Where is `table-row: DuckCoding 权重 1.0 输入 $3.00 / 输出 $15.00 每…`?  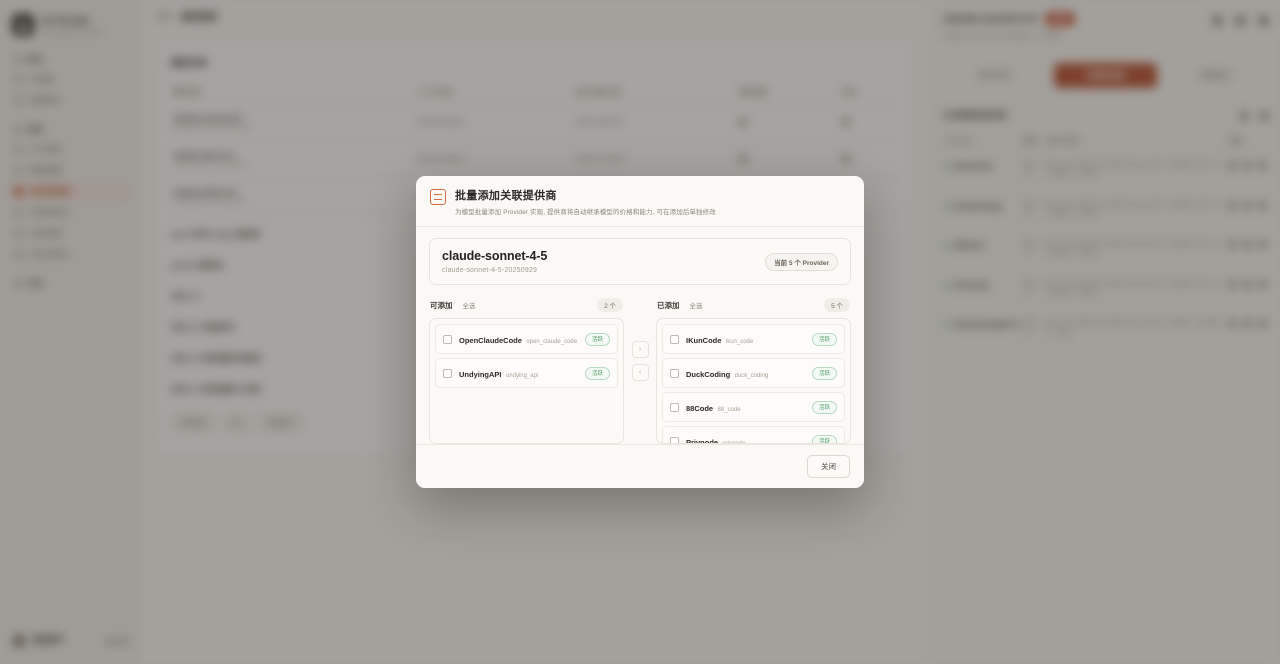 table-row: DuckCoding 权重 1.0 输入 $3.00 / 输出 $15.00 每… is located at coordinates (1105, 211).